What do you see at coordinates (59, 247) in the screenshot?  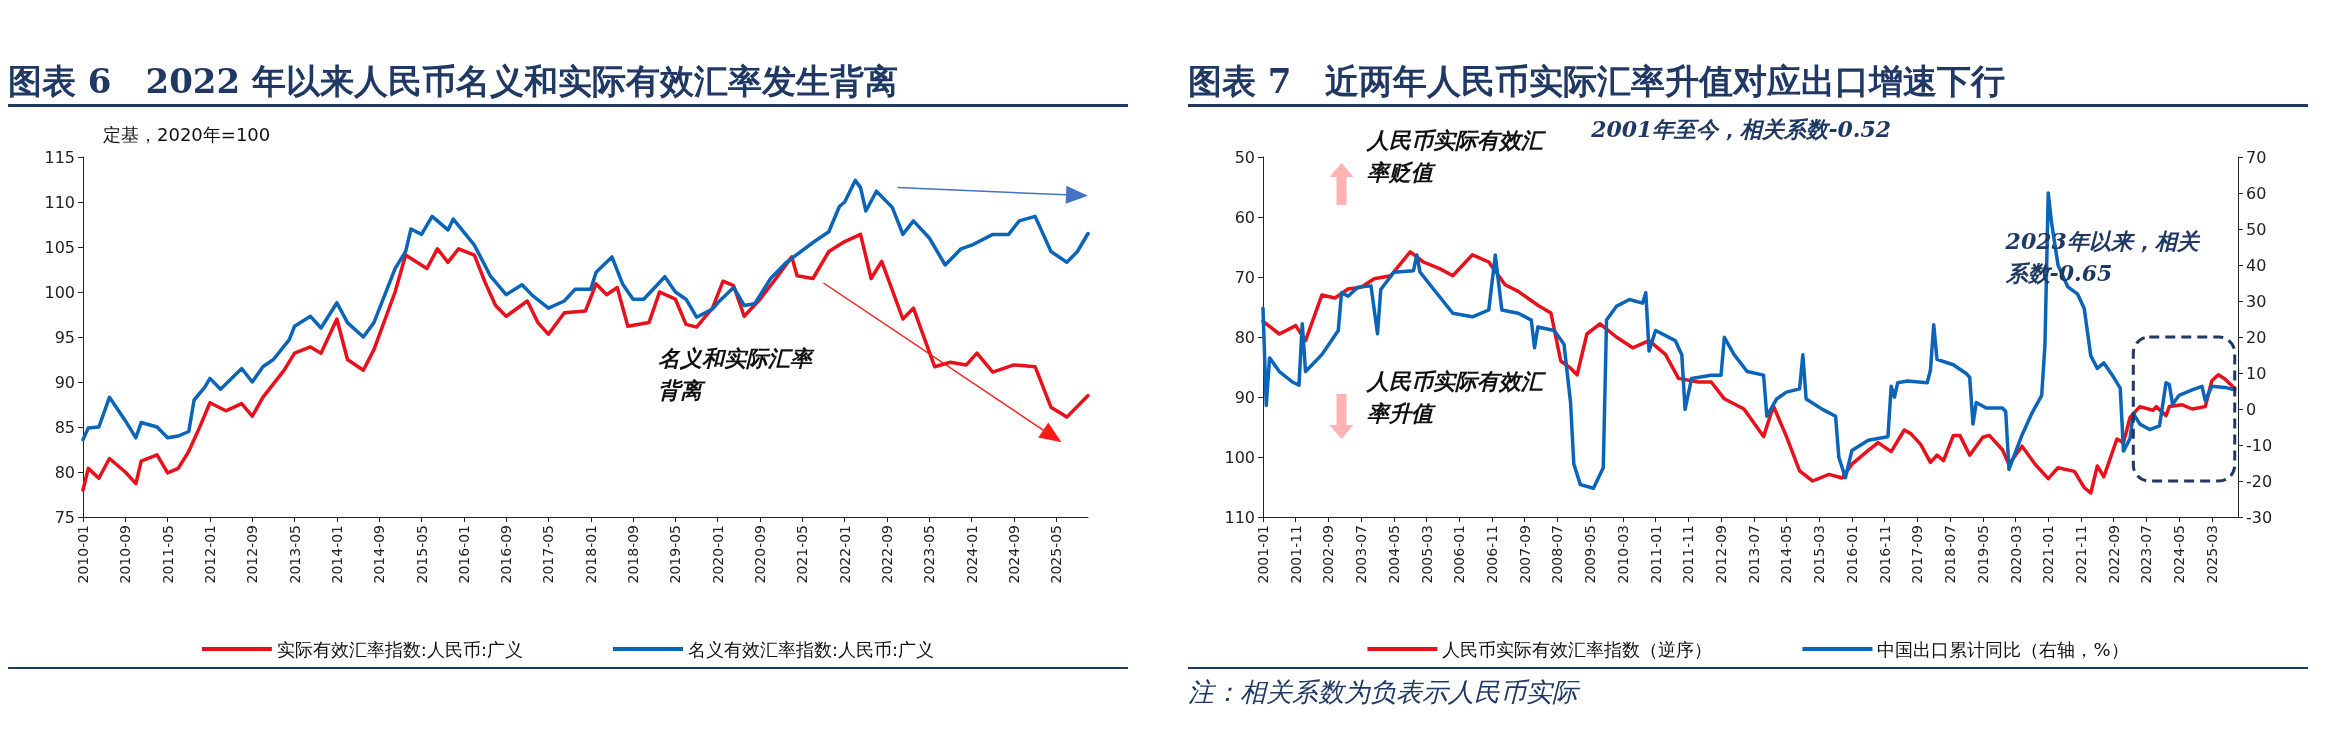 I see `y-tick-label: 105` at bounding box center [59, 247].